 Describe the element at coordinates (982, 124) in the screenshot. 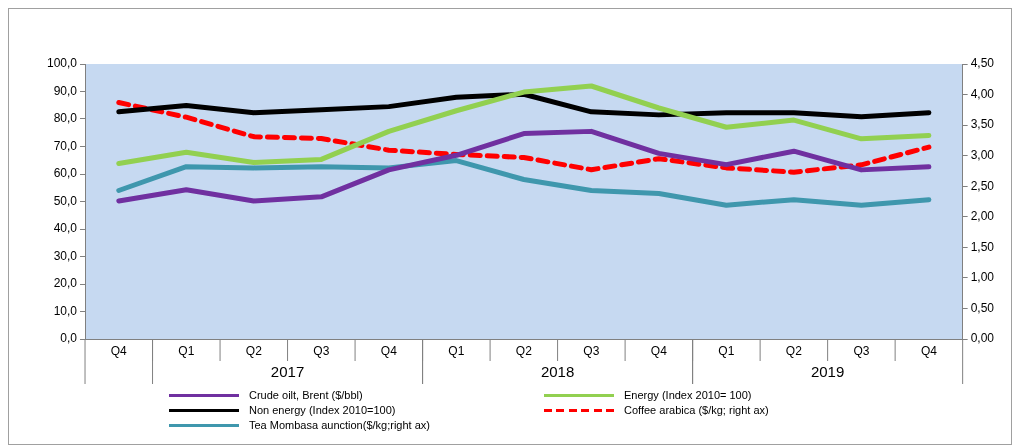

I see `y2-tick-label: 3,50` at that location.